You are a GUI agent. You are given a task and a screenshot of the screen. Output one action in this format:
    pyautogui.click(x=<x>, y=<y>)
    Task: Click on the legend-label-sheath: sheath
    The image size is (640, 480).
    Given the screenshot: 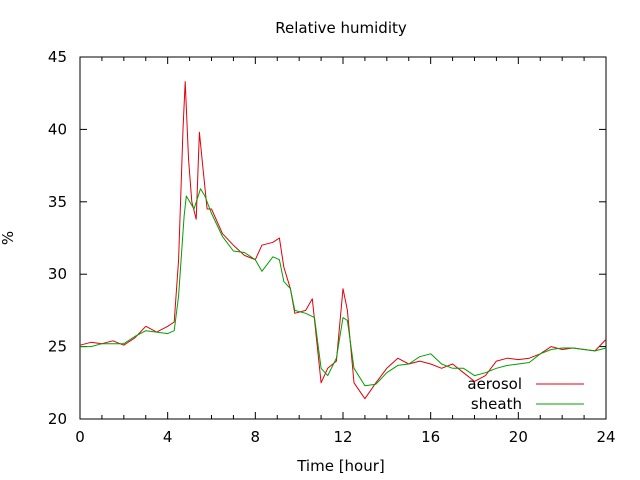 What is the action you would take?
    pyautogui.click(x=496, y=404)
    